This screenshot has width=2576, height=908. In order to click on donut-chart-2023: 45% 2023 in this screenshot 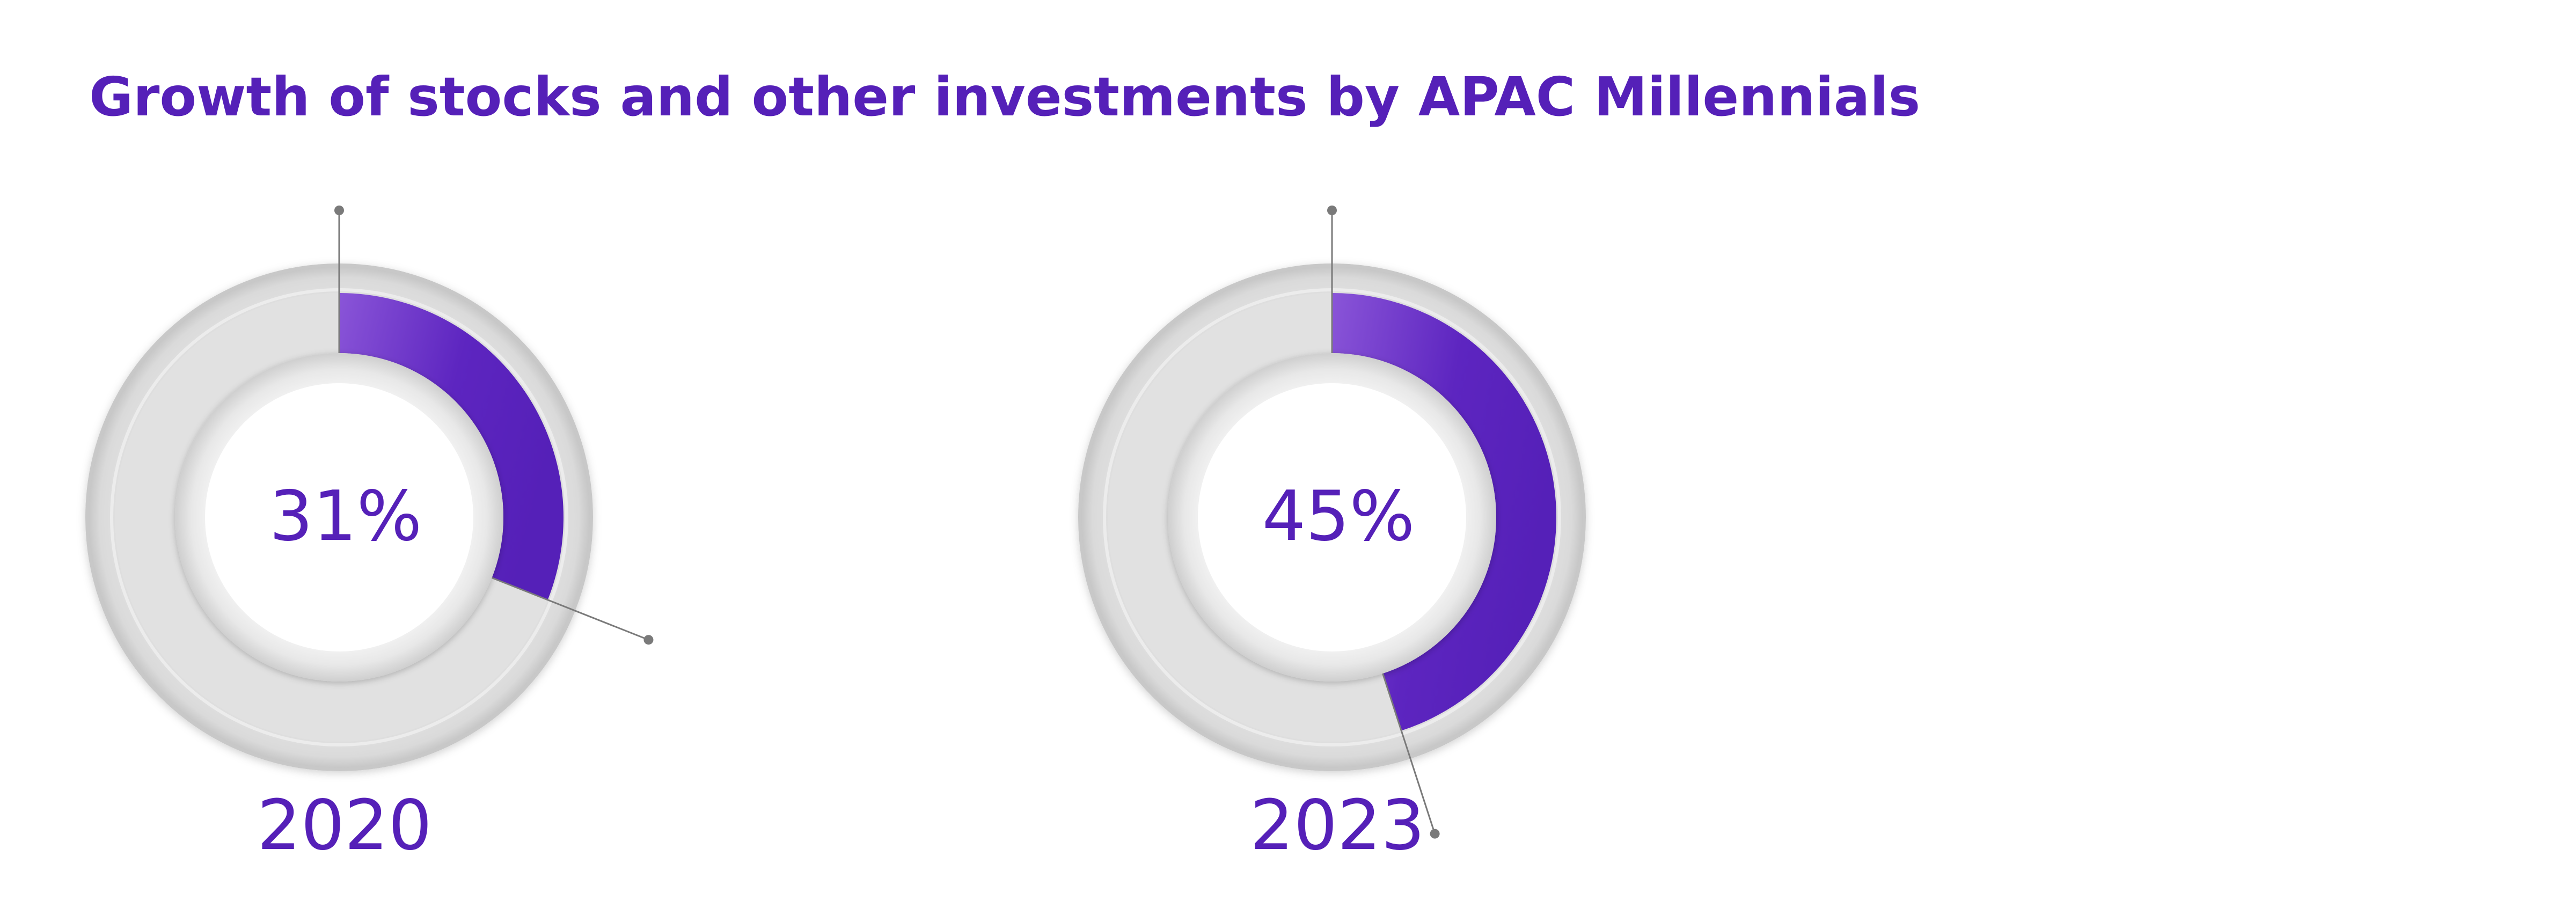, I will do `click(1332, 536)`.